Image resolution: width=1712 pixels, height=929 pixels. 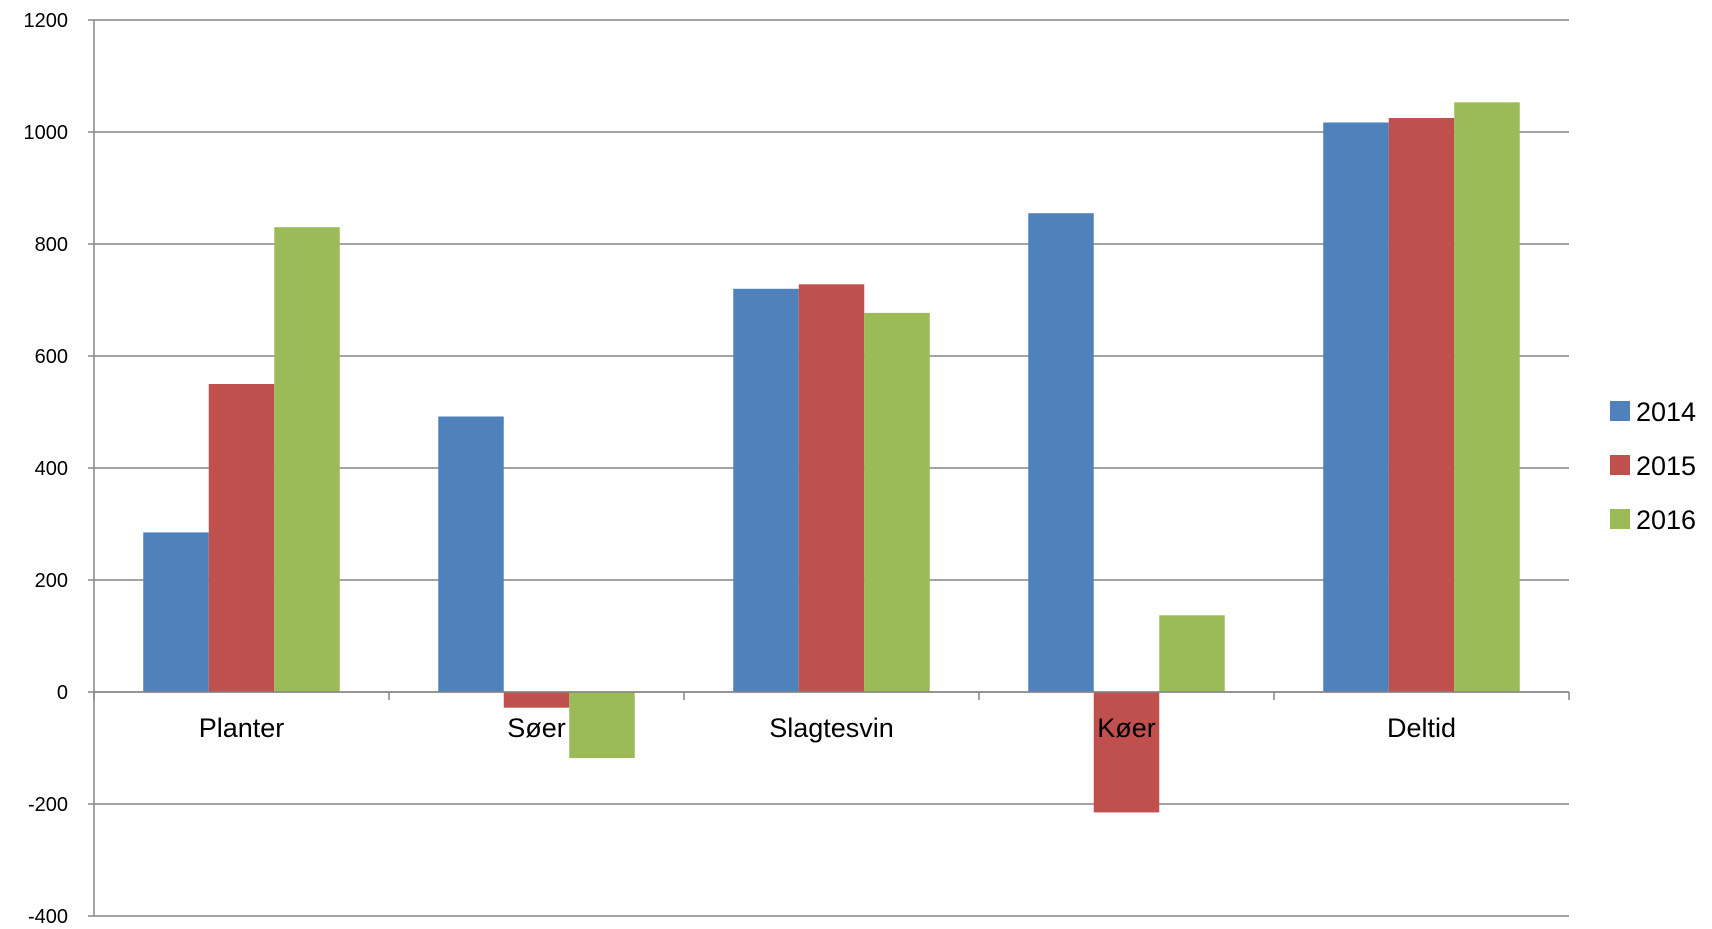 I want to click on y-tick-label: -400, so click(x=48, y=915).